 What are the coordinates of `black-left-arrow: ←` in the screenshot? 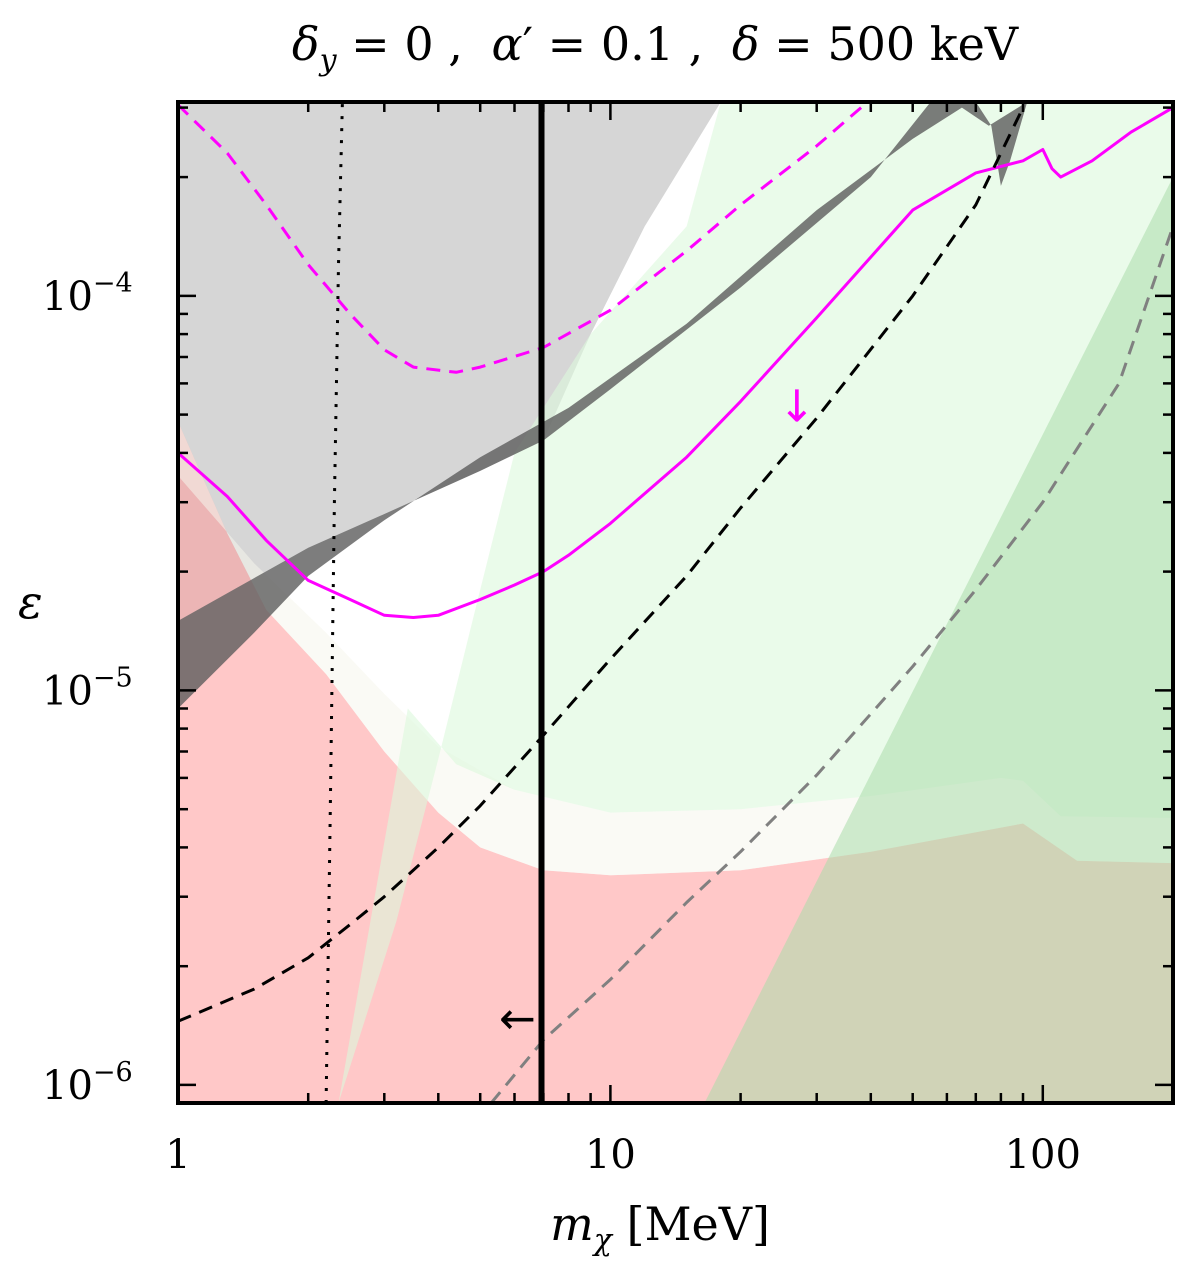 It's located at (517, 1019).